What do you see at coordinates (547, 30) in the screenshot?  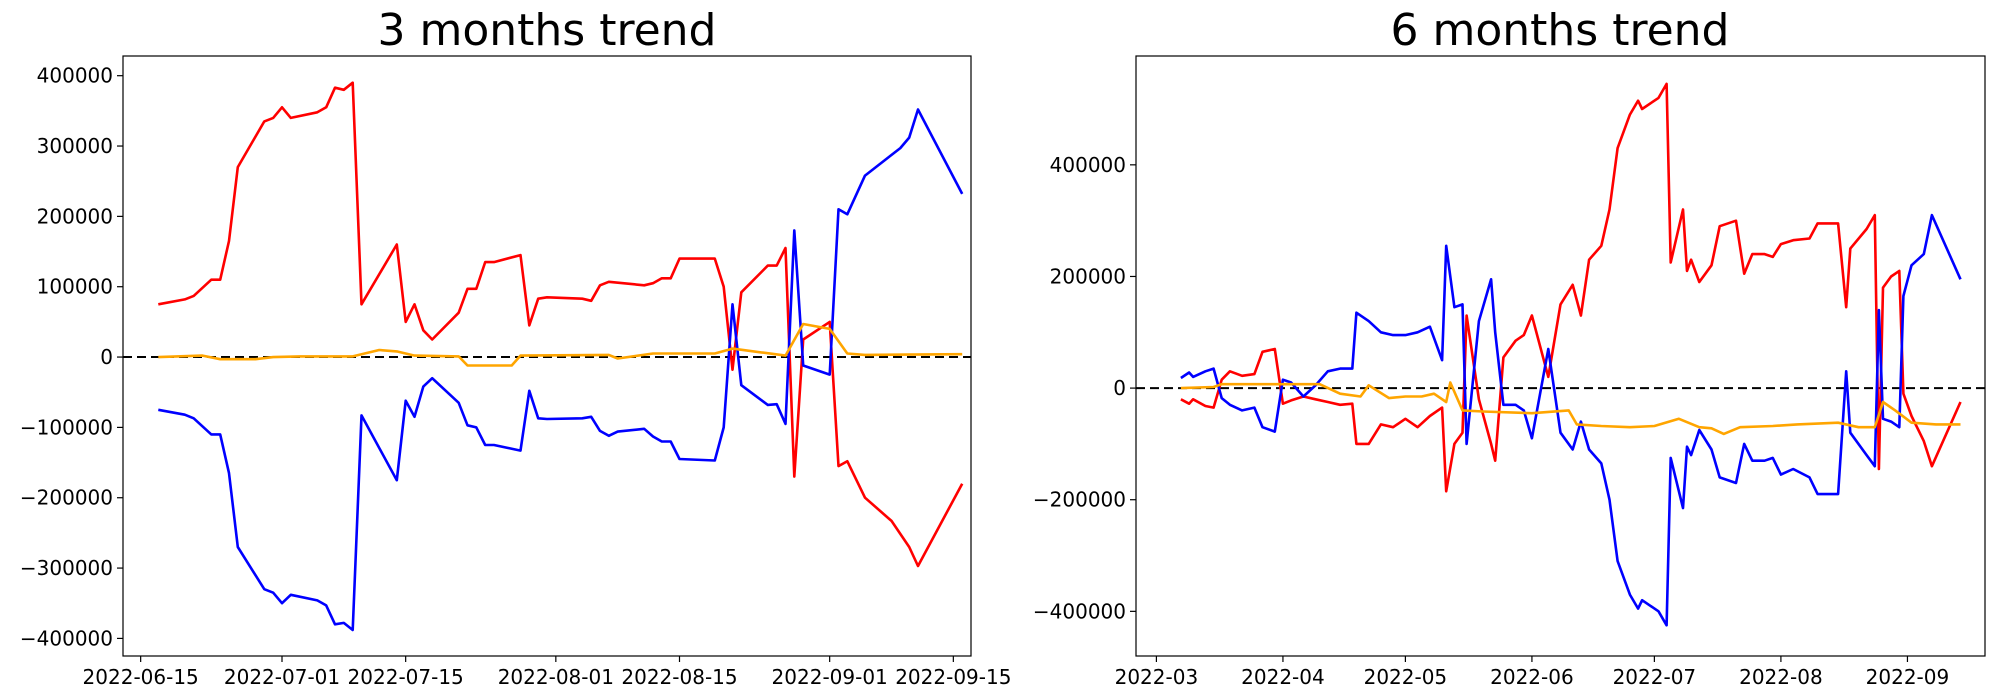 I see `chart-title: 3 months trend` at bounding box center [547, 30].